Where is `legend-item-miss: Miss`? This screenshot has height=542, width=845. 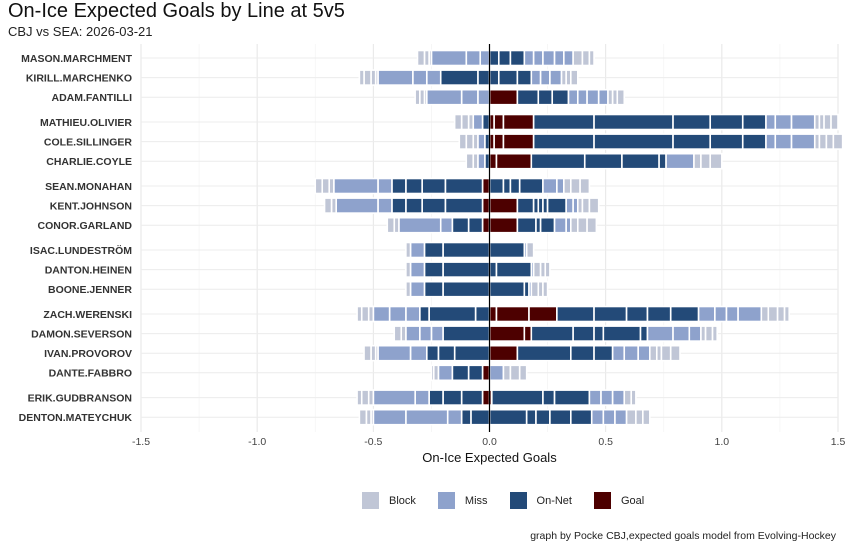
legend-item-miss: Miss is located at coordinates (462, 500).